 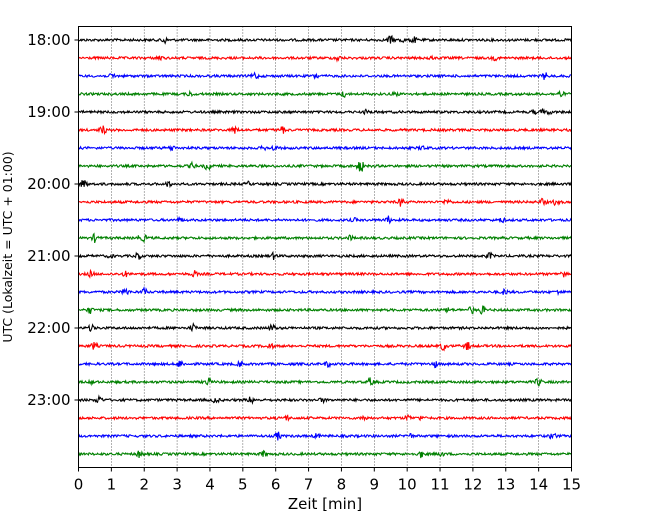 What do you see at coordinates (48, 328) in the screenshot?
I see `y-tick-label: 22:00` at bounding box center [48, 328].